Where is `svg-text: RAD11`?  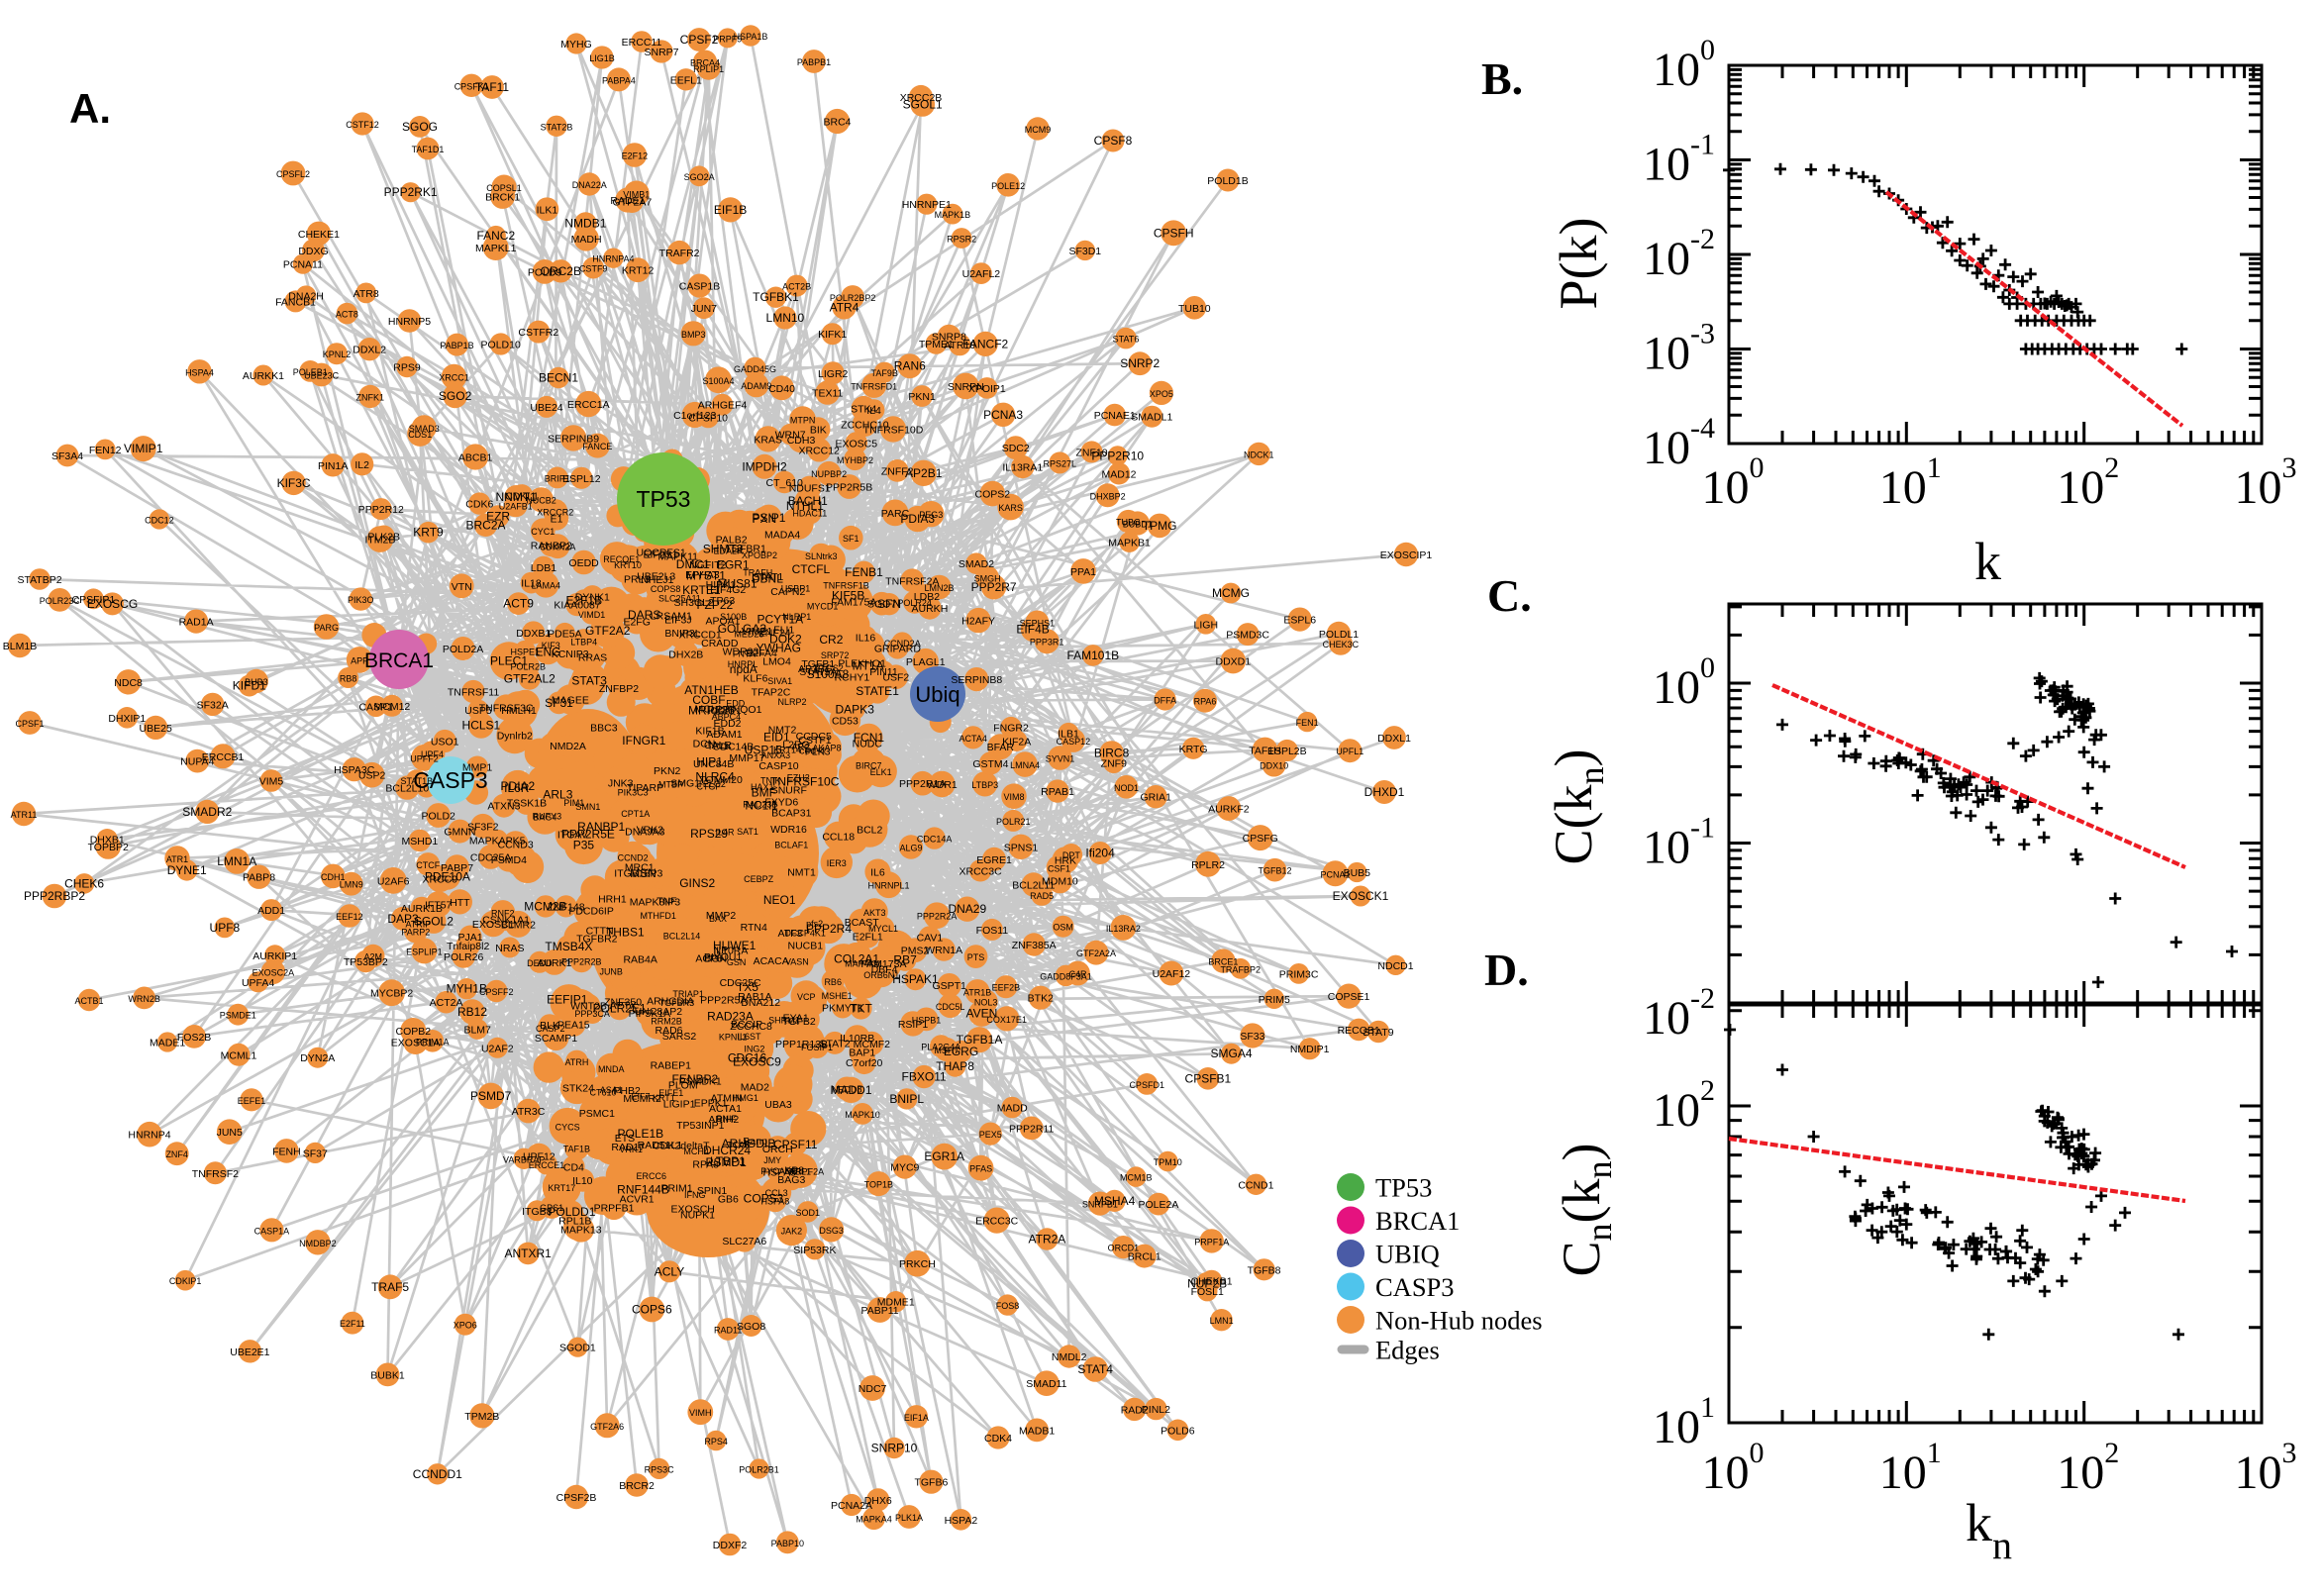
svg-text: RAD11 is located at coordinates (728, 1331).